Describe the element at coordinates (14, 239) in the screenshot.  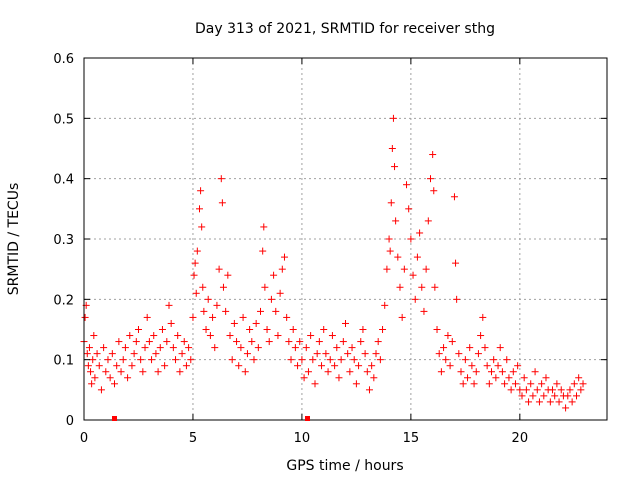
I see `y-axis-label: SRMTID / TECUs` at that location.